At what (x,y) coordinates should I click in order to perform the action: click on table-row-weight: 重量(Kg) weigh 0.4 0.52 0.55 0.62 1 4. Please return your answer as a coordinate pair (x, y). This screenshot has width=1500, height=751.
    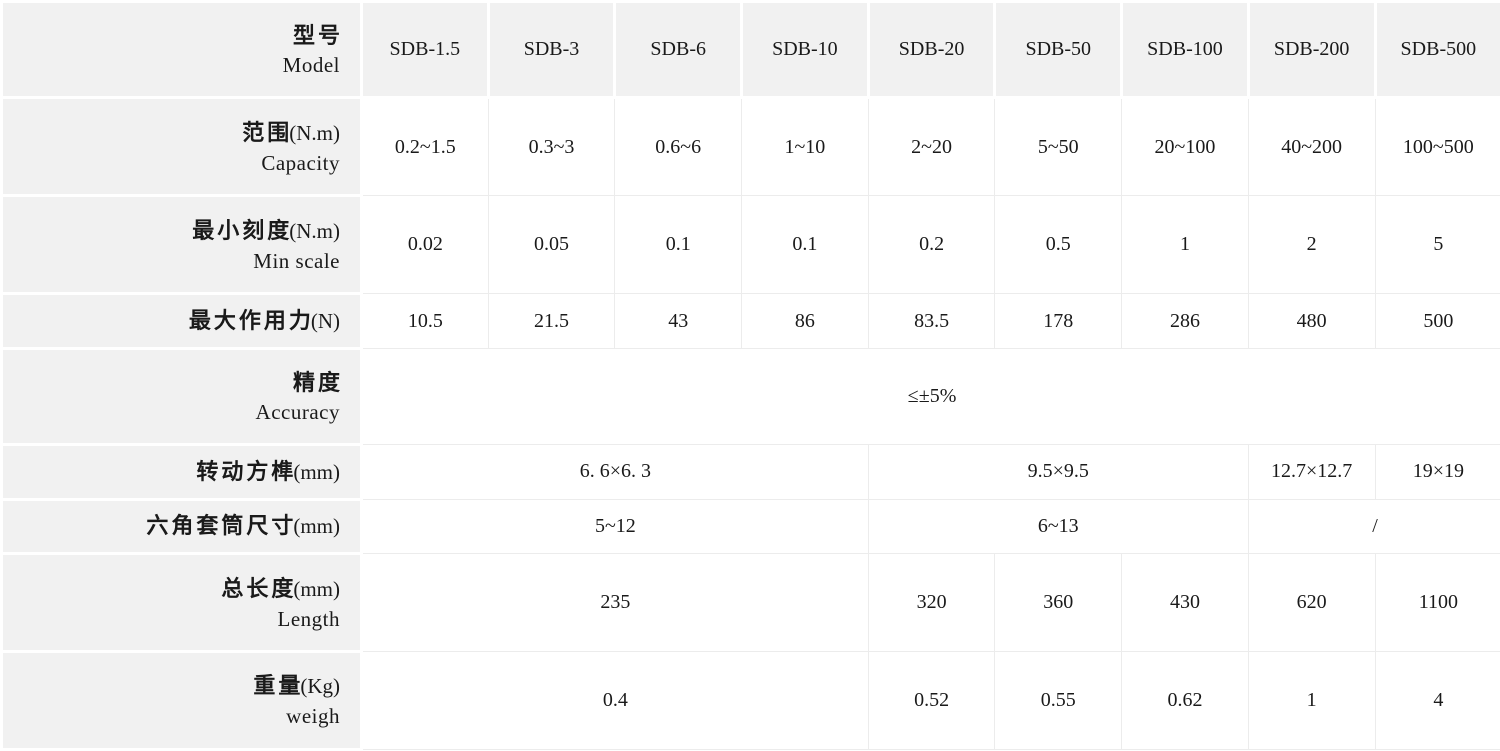
    Looking at the image, I should click on (750, 700).